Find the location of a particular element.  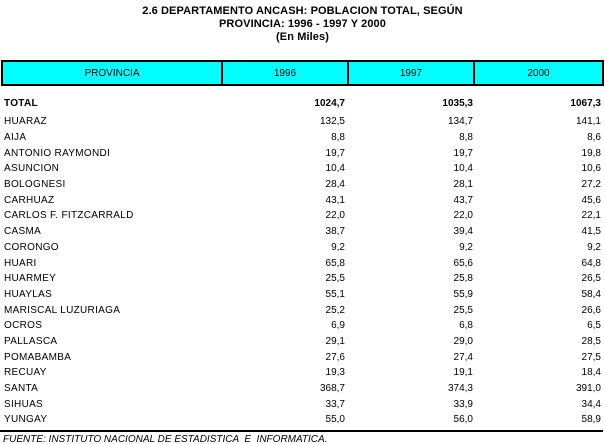

population-value: 55,9 is located at coordinates (463, 294).